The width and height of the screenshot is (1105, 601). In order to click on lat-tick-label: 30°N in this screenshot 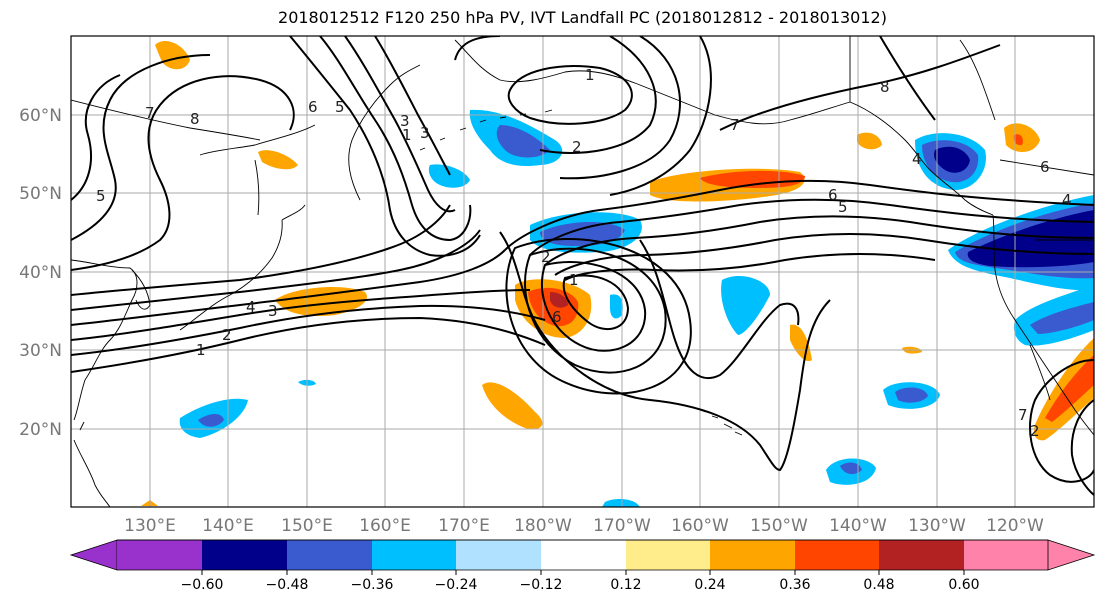, I will do `click(40, 351)`.